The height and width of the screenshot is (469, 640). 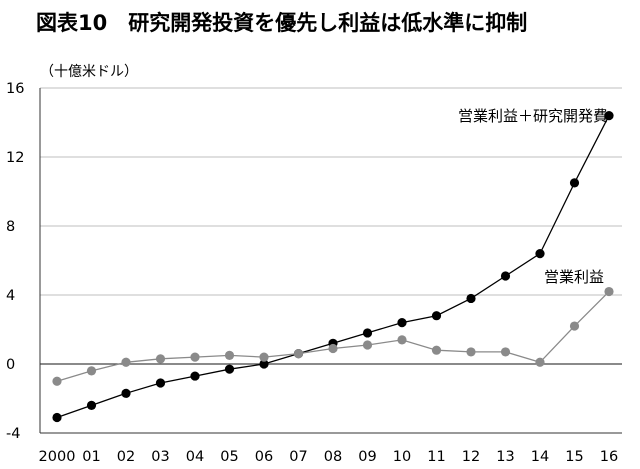 I want to click on x-tick-label: 14, so click(x=540, y=457).